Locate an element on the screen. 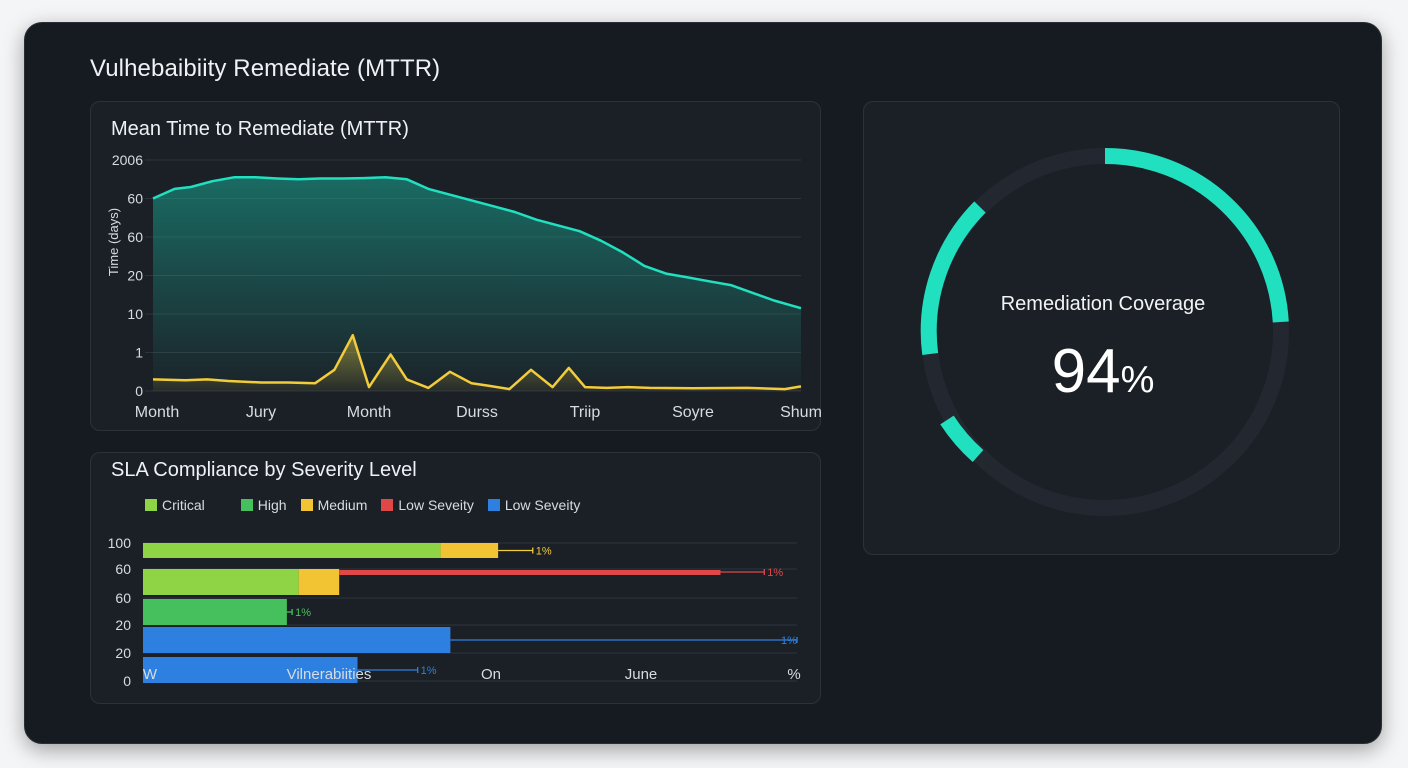  gauge-arc-left is located at coordinates (953, 278).